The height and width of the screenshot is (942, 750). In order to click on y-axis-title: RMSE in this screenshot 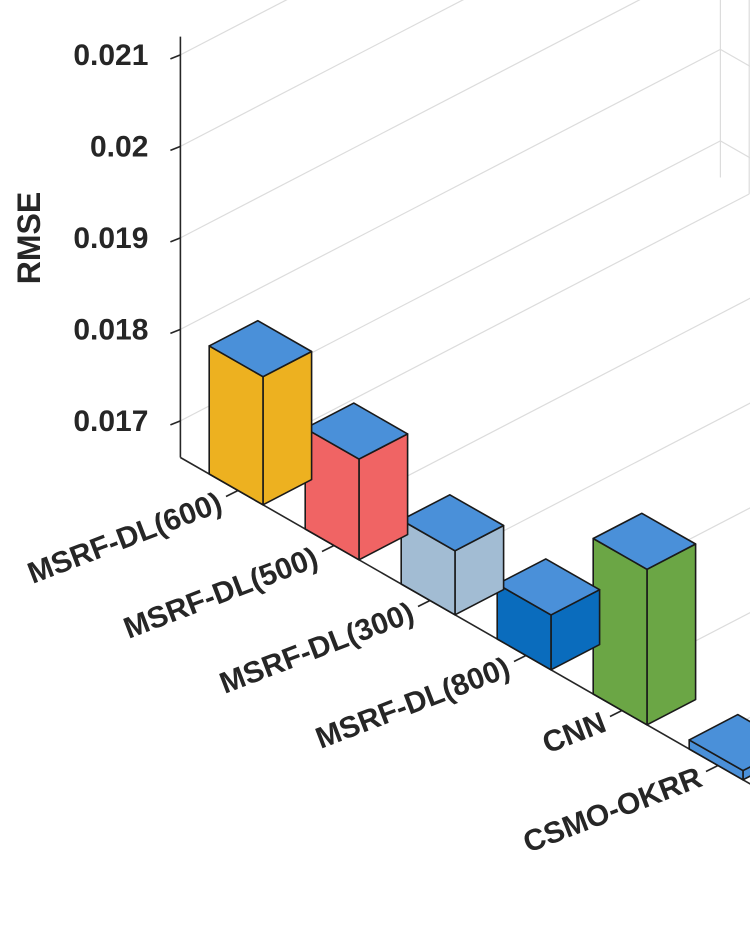, I will do `click(29, 238)`.